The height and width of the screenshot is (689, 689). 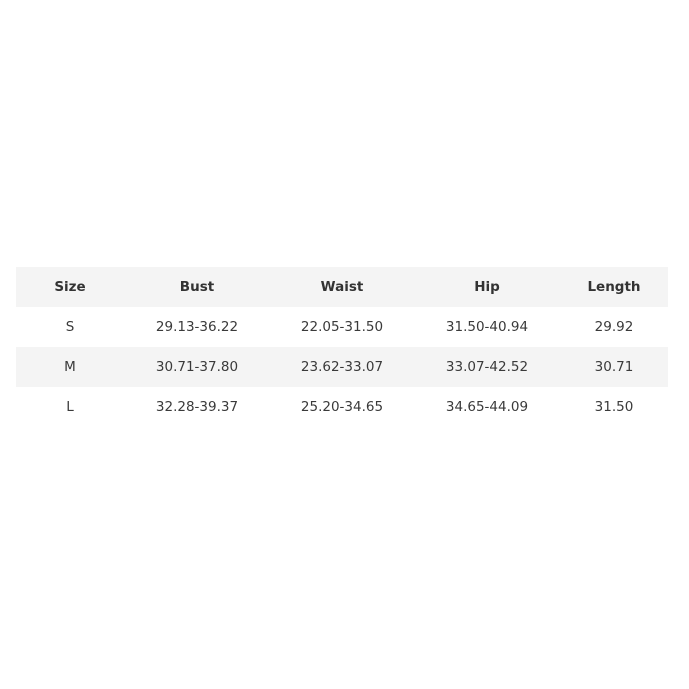 I want to click on cell-length: 31.50, so click(x=614, y=407).